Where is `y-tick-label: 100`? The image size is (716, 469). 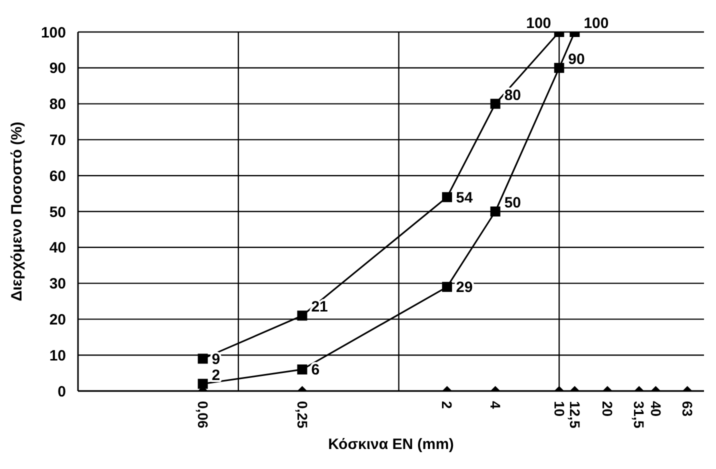
y-tick-label: 100 is located at coordinates (53, 33).